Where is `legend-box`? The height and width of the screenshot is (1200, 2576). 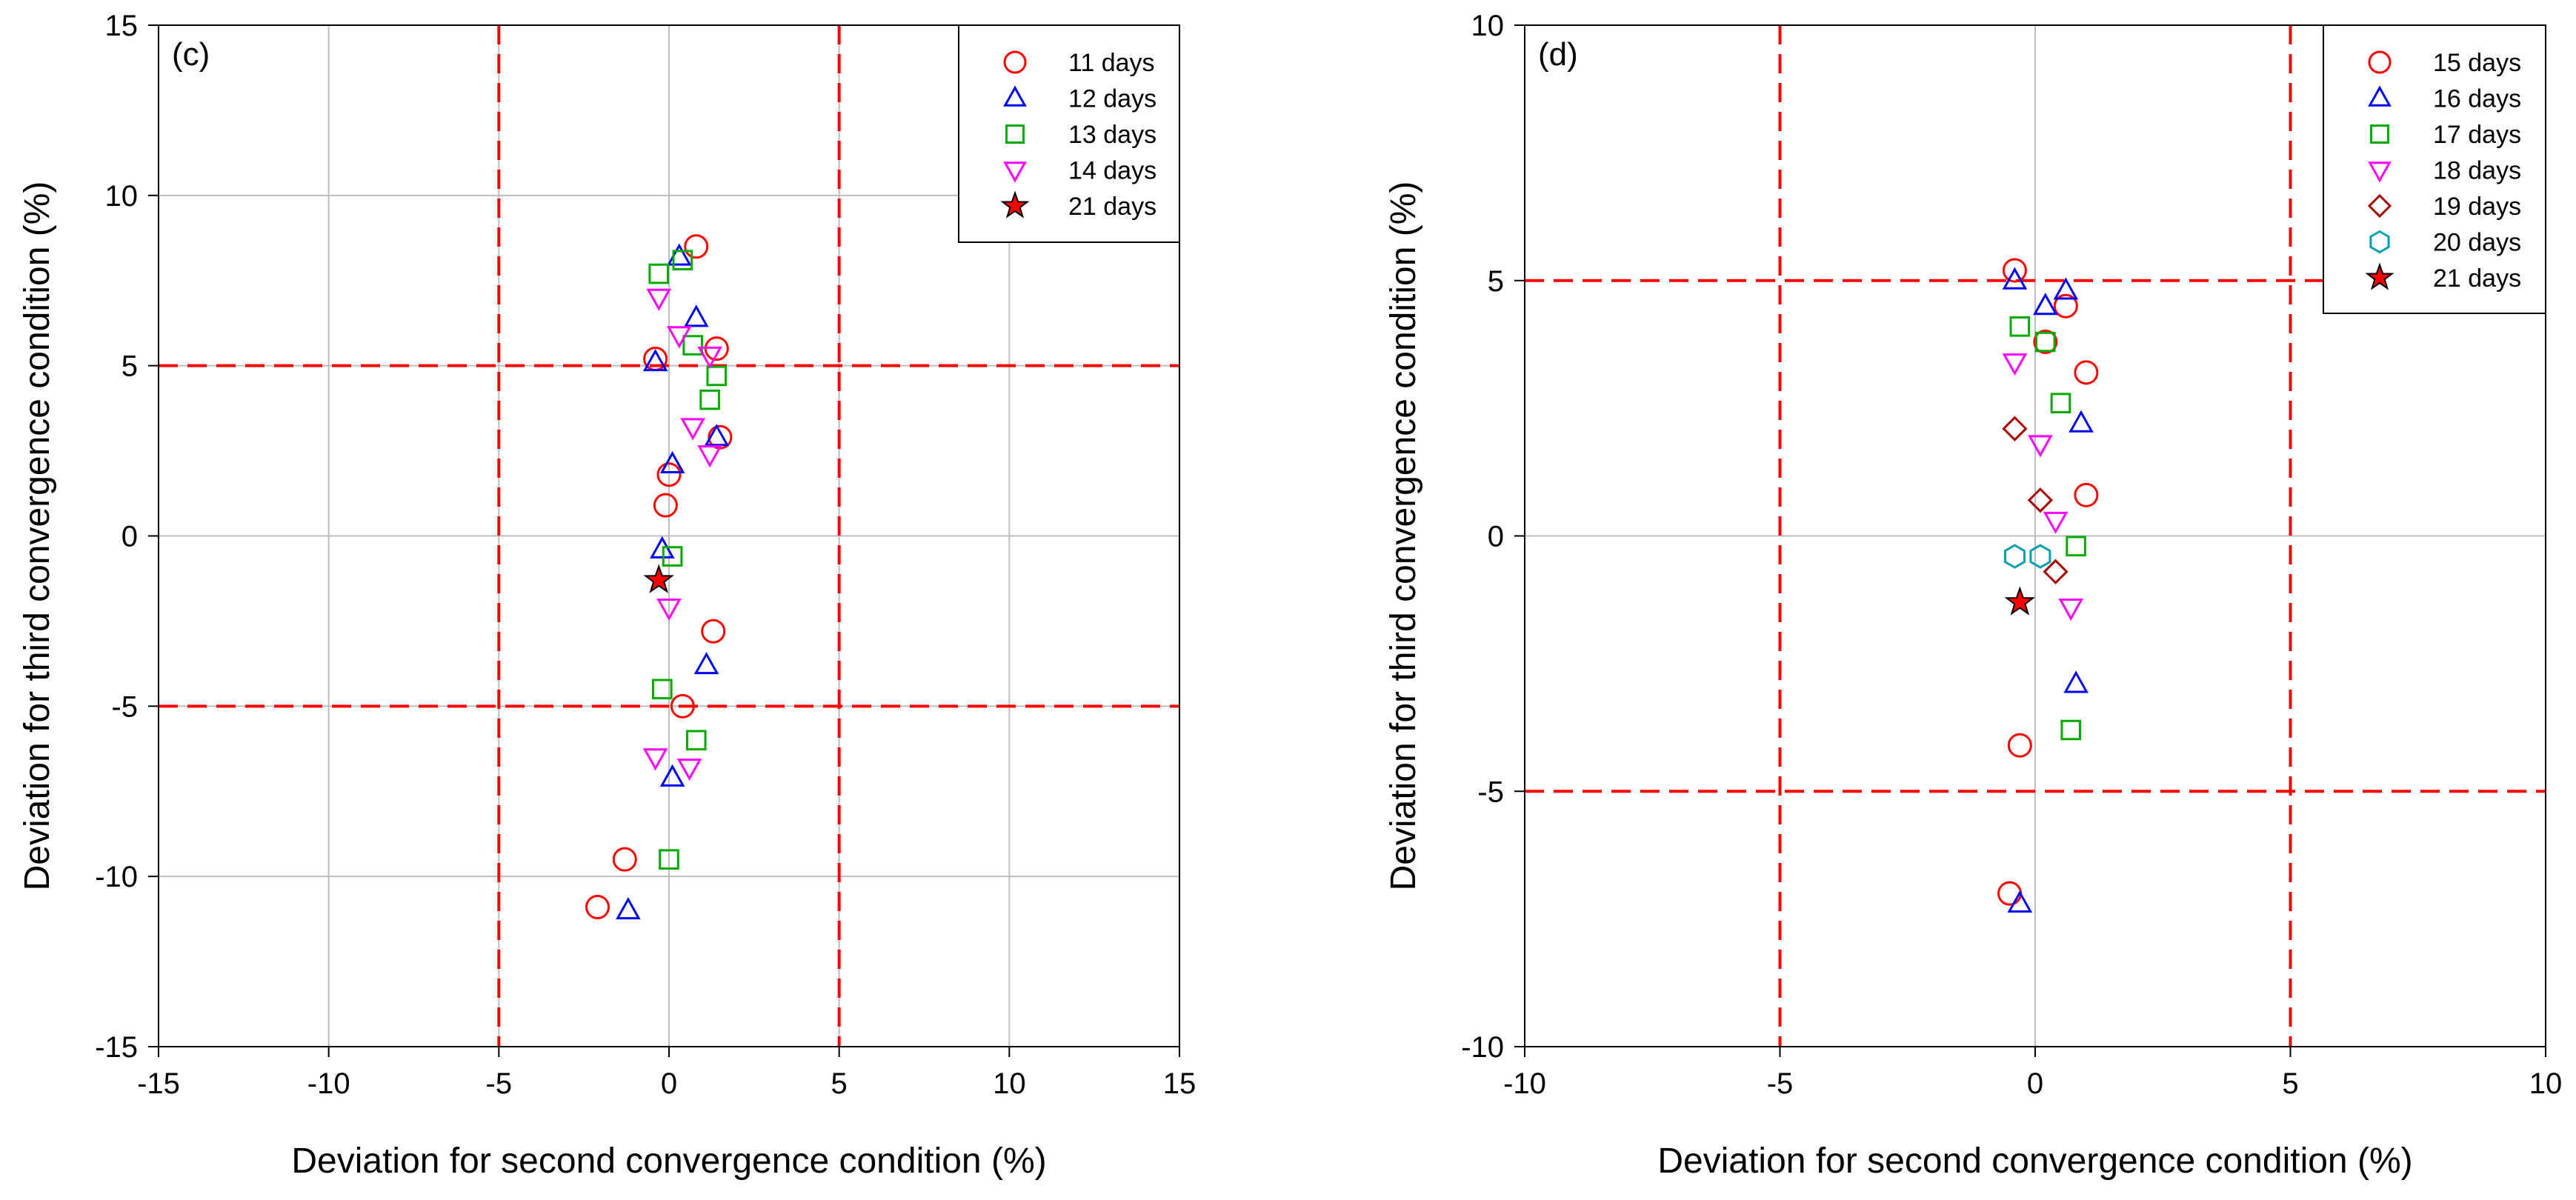 legend-box is located at coordinates (1069, 133).